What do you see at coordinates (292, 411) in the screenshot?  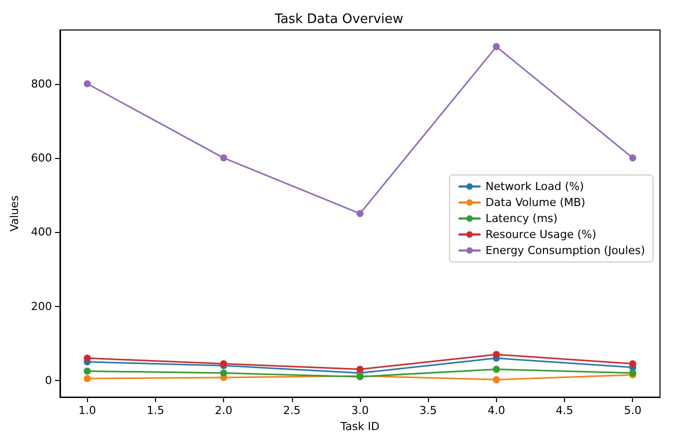 I see `x-tick-label: 2.5` at bounding box center [292, 411].